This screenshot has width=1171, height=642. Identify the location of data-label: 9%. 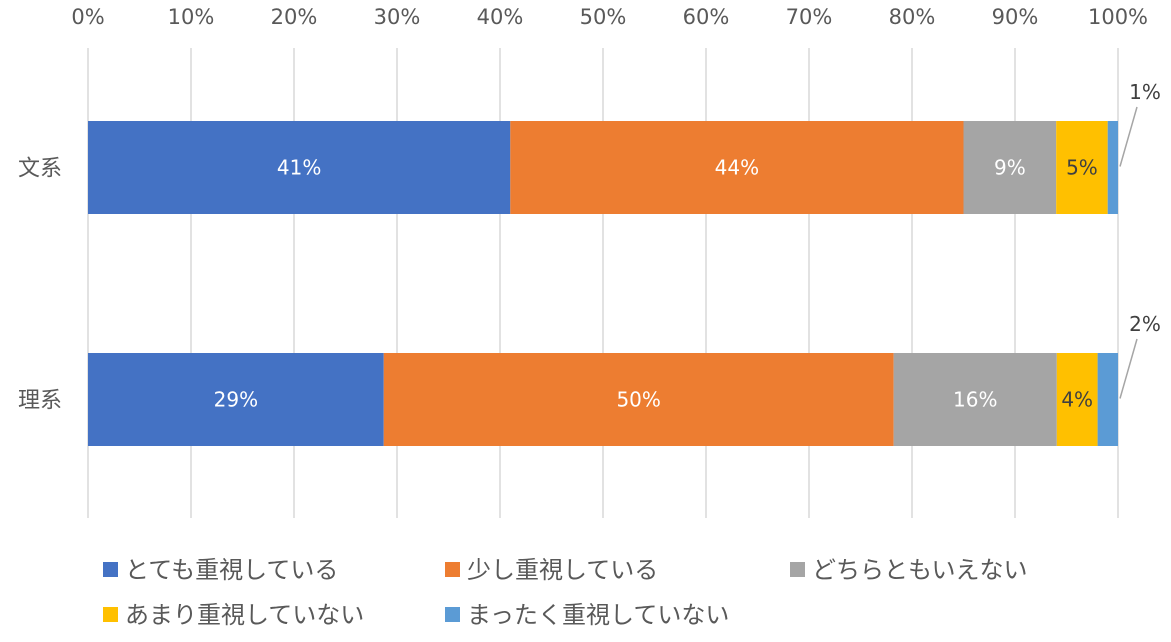
(1010, 168).